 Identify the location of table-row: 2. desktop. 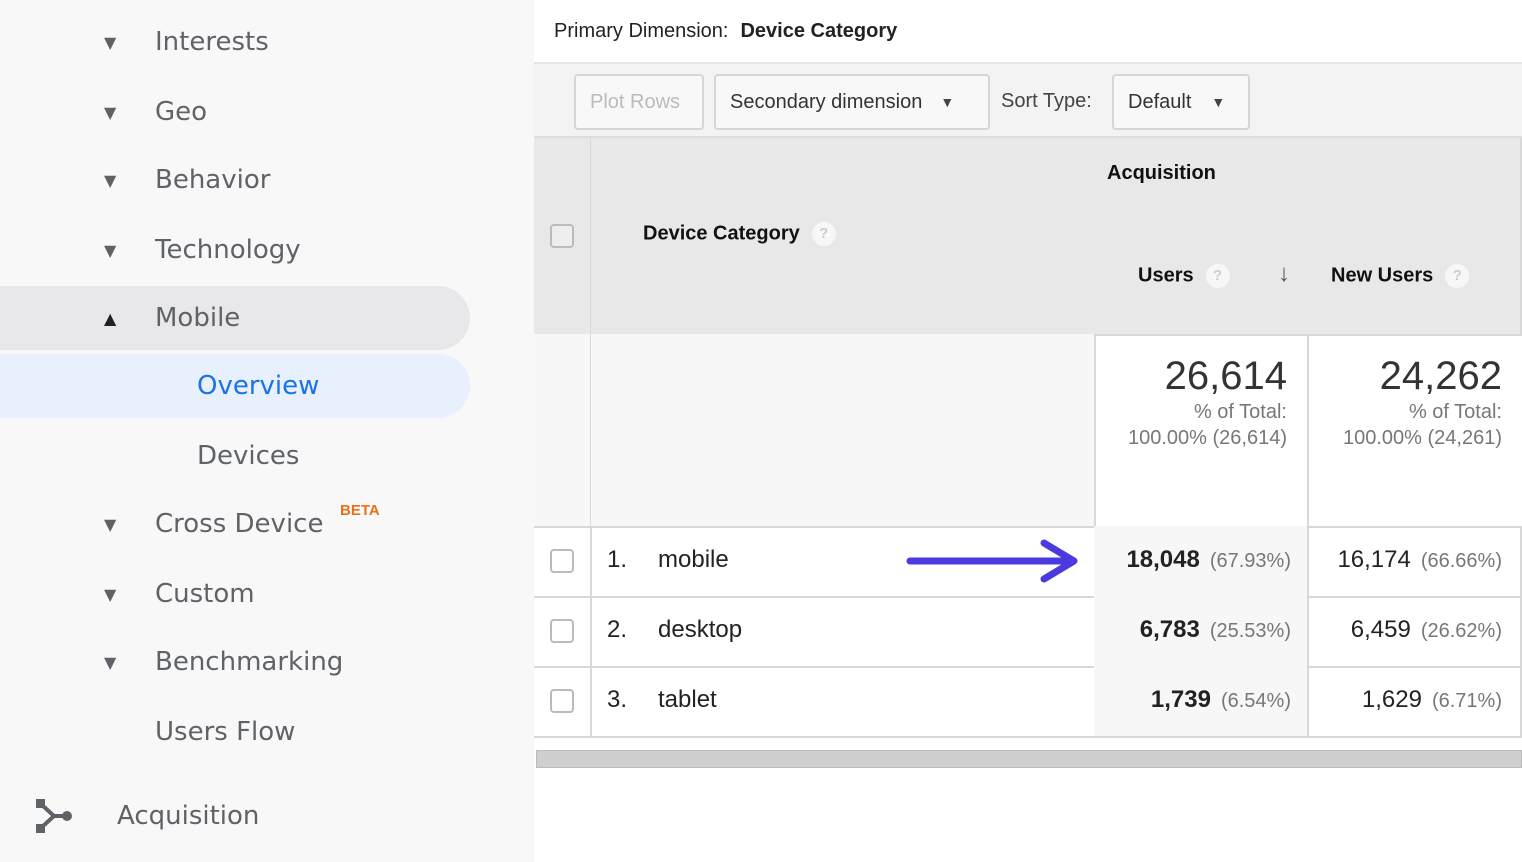
(843, 632).